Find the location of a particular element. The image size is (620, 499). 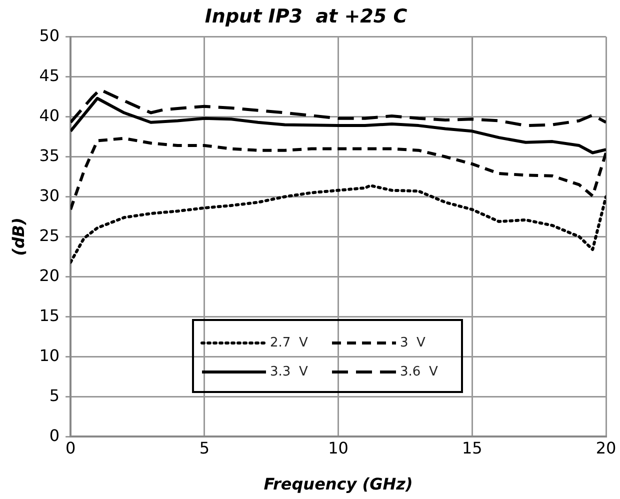

y-tick-label: 20 is located at coordinates (49, 275).